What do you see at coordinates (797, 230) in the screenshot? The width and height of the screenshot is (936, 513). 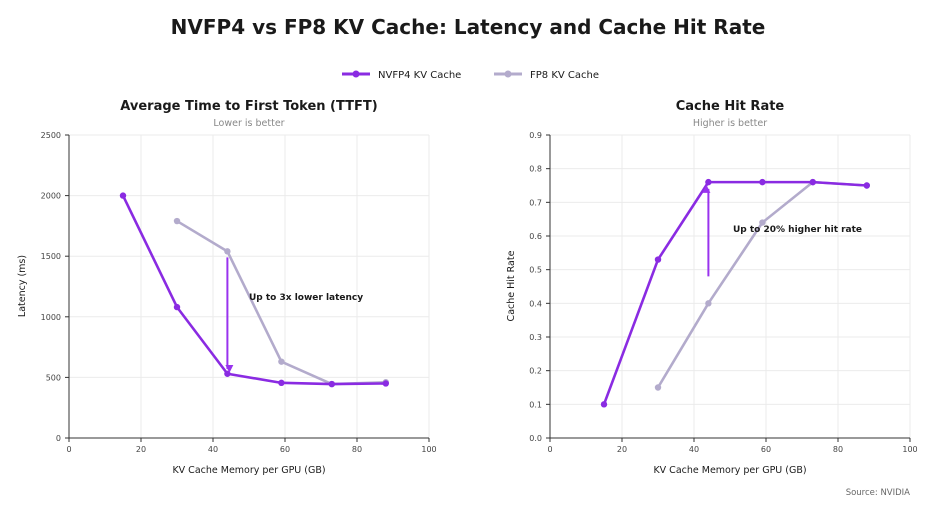 I see `cache-hit-annotation-text: Up to 20% higher hit rate` at bounding box center [797, 230].